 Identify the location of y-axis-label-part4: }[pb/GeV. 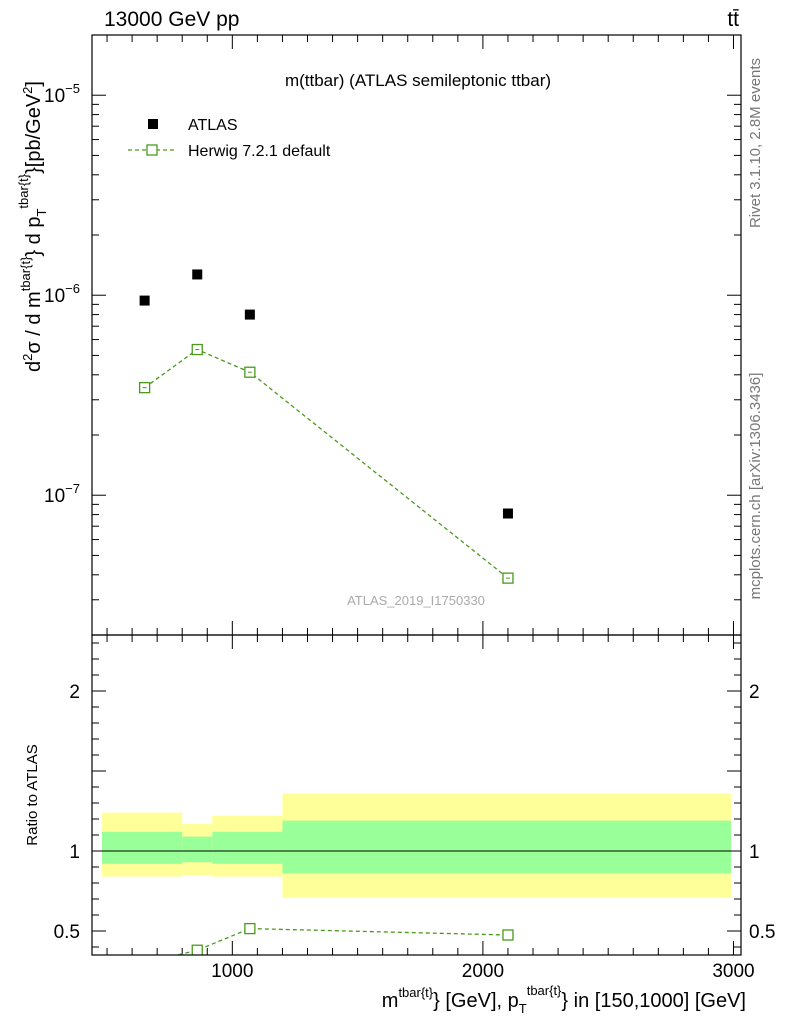
(34, 133).